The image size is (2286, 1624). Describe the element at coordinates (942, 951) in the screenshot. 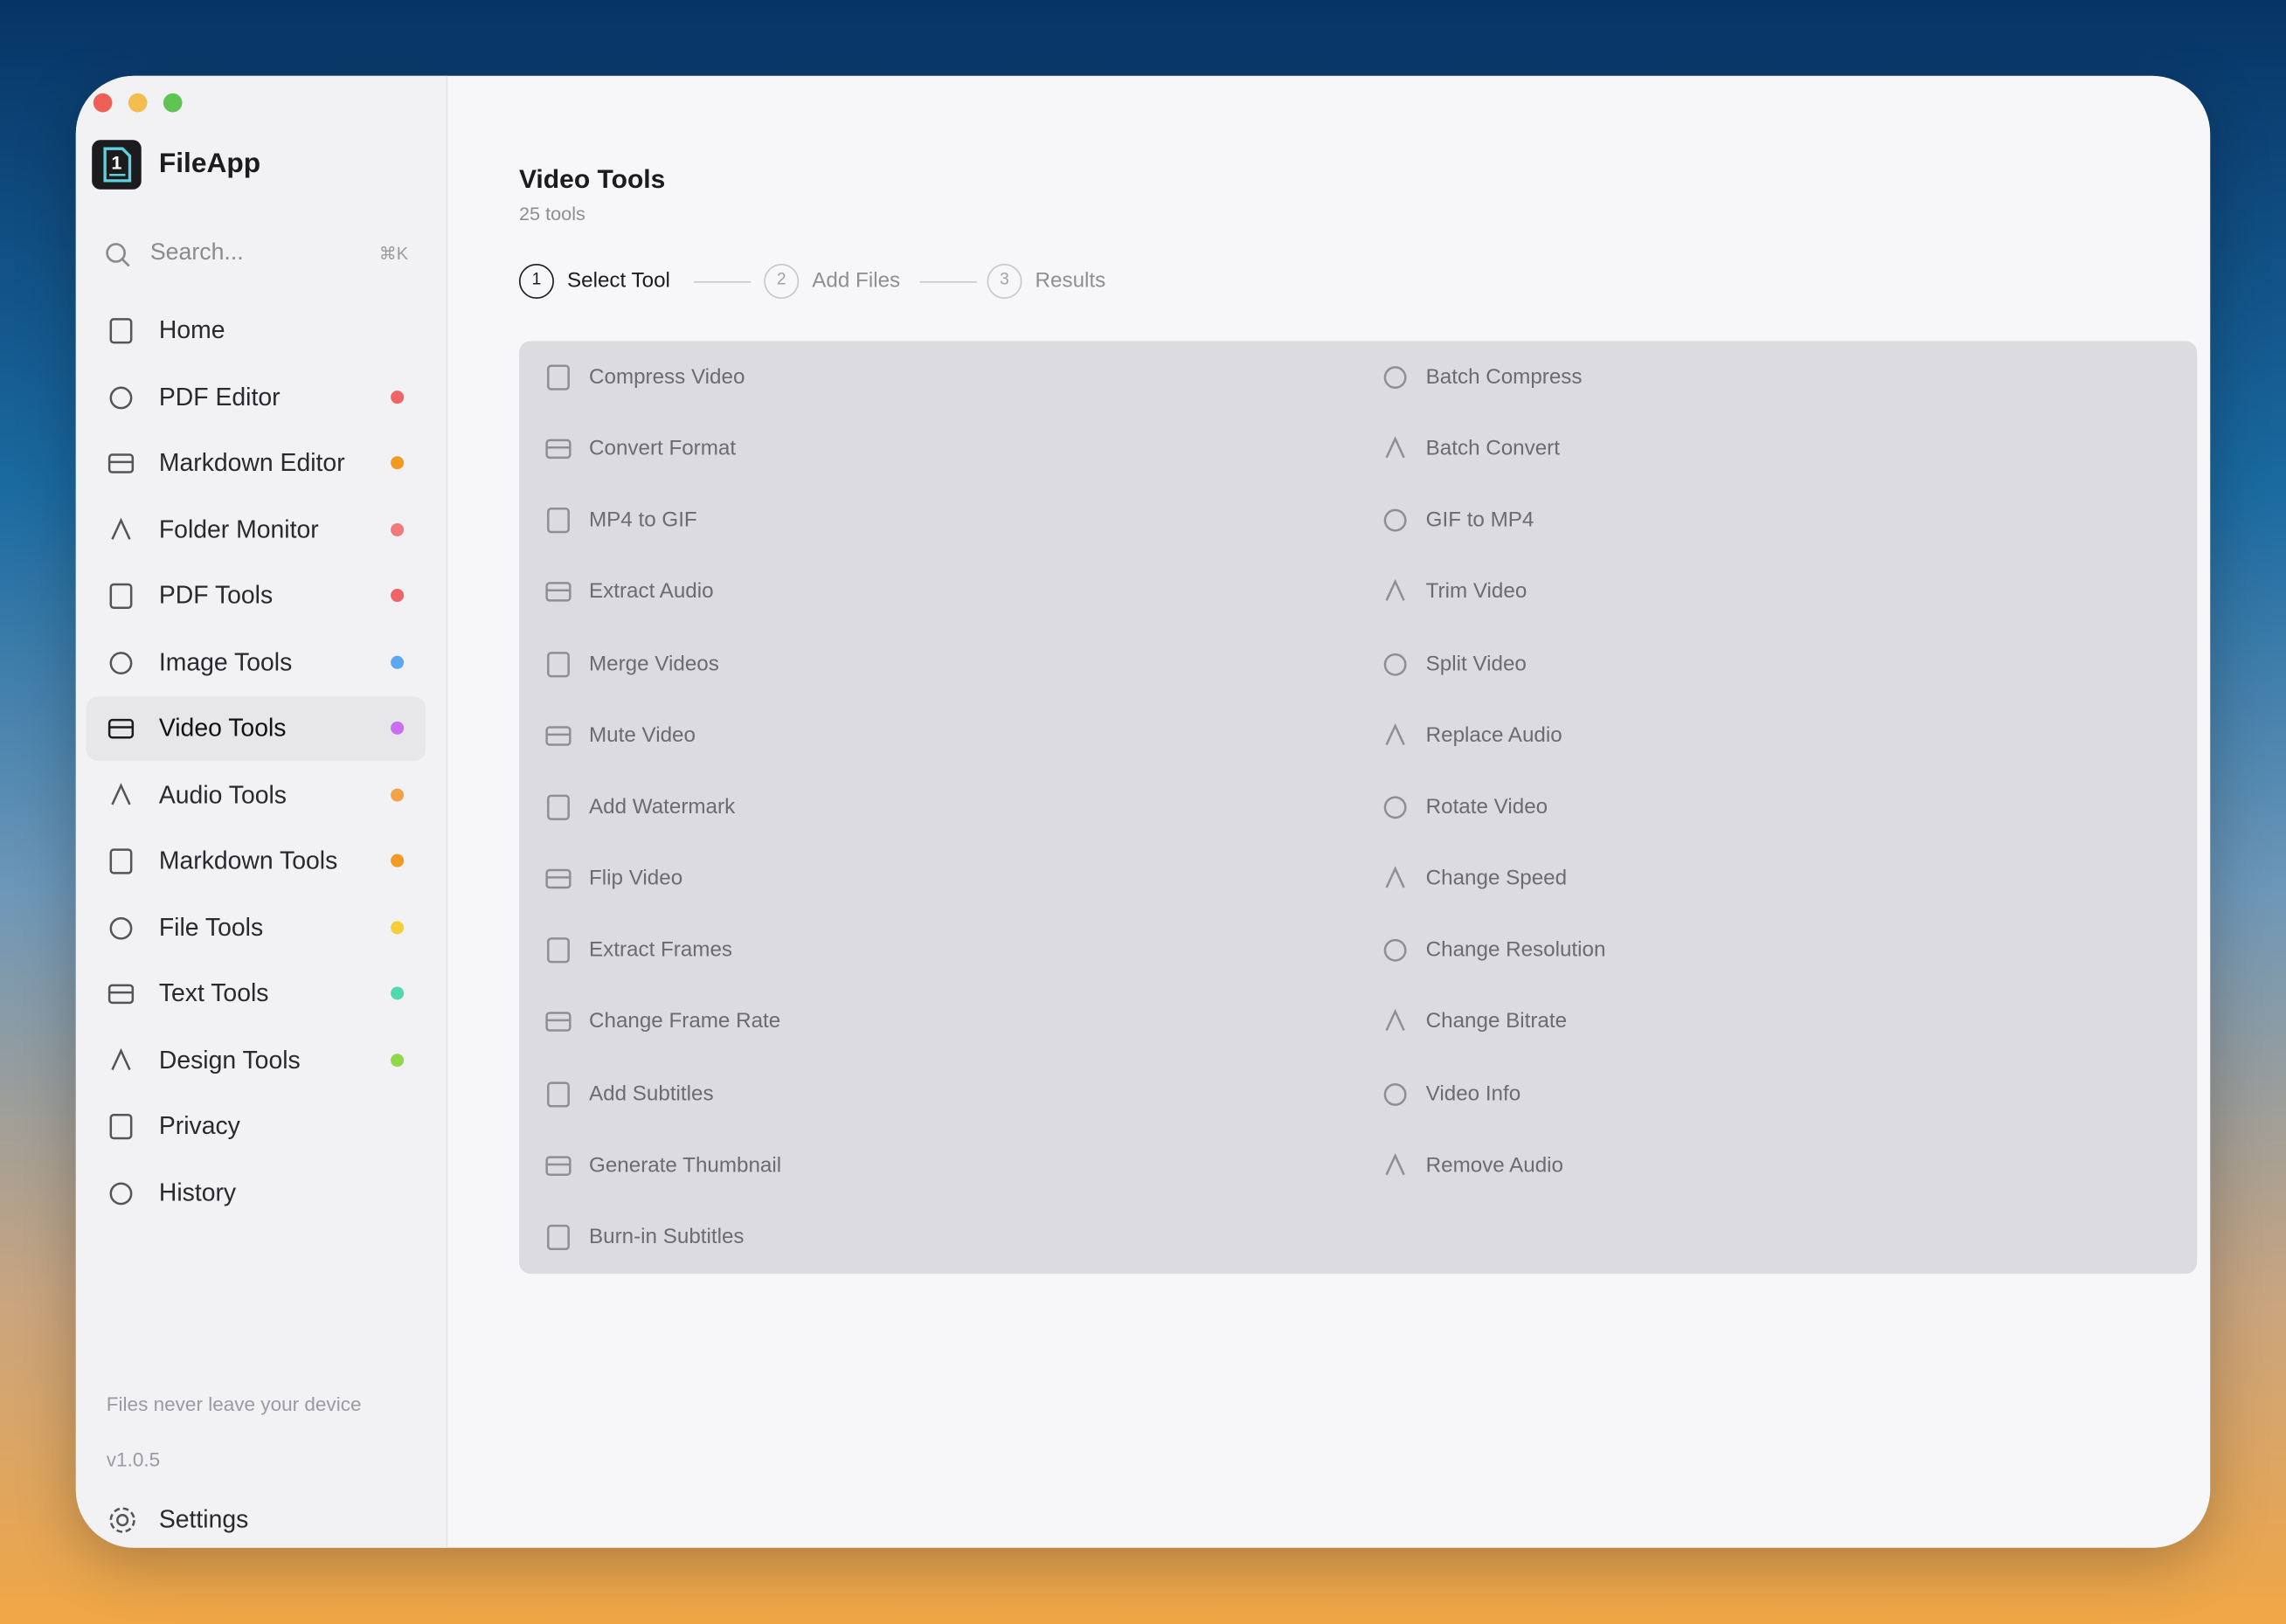

I see `tool-item: Extract Frames` at that location.